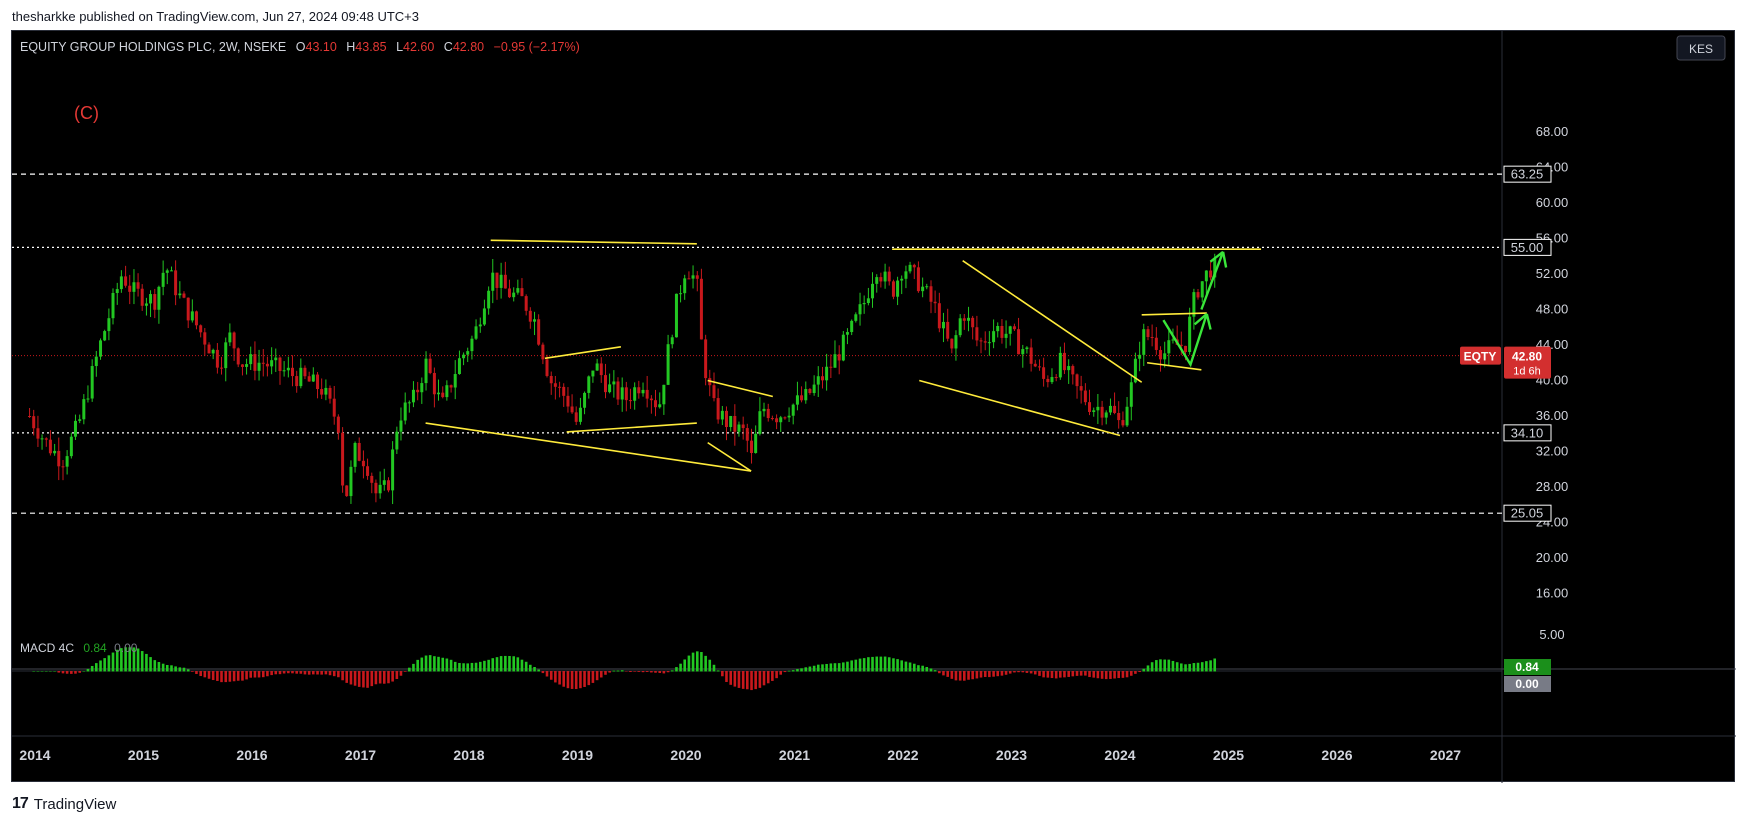  I want to click on x-tick-label: 2018, so click(468, 755).